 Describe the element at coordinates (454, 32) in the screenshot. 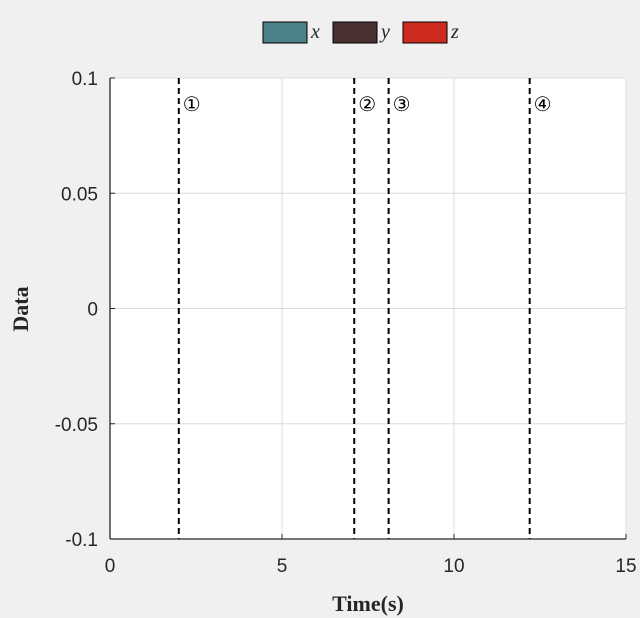

I see `legend-label: z` at that location.